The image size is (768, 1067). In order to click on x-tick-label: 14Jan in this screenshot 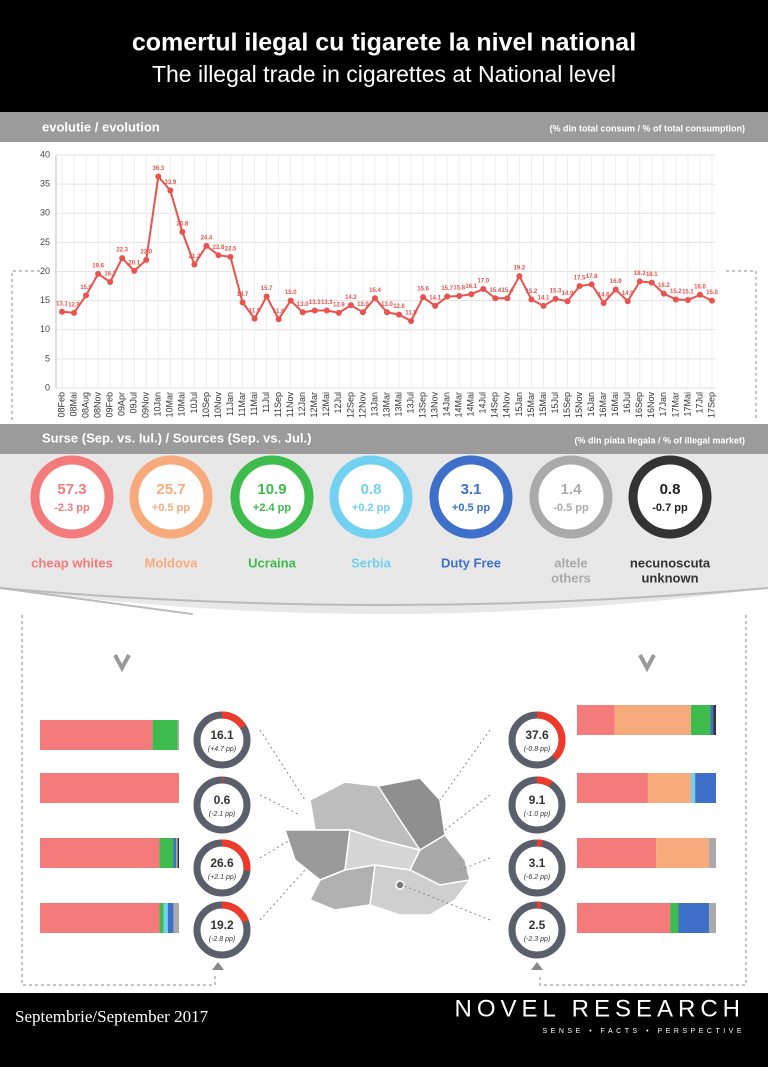, I will do `click(447, 404)`.